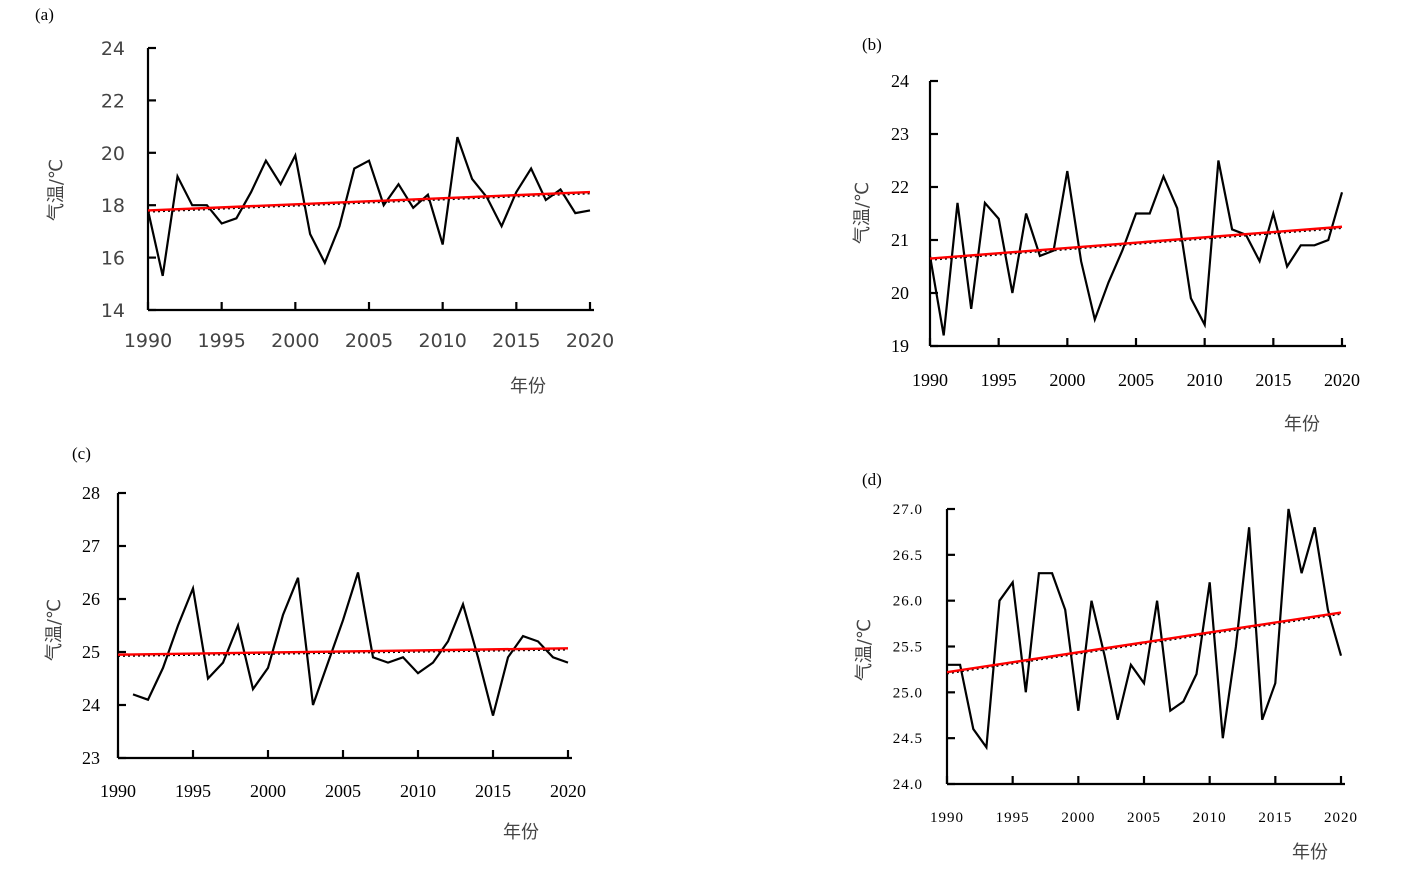  Describe the element at coordinates (908, 602) in the screenshot. I see `y-tick-label: 26.0` at that location.